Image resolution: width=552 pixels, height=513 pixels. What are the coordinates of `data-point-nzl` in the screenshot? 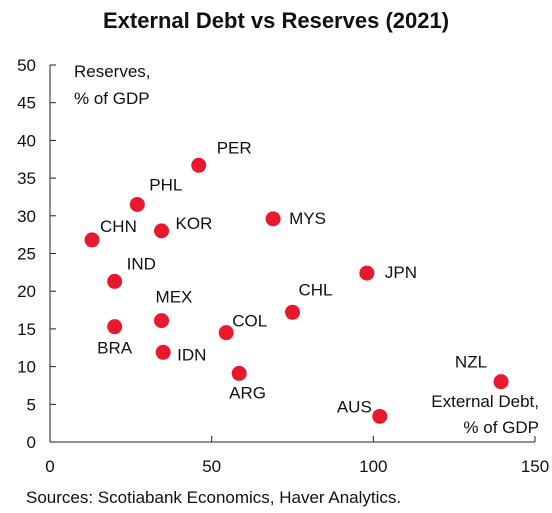 It's located at (501, 382).